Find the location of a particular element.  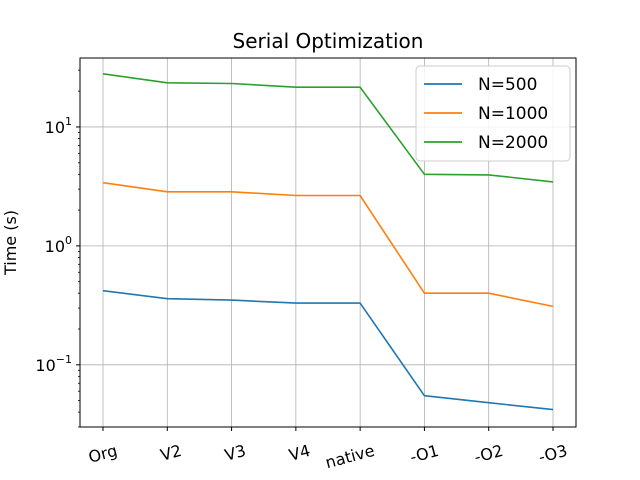

x-axis-ticks: Org V2 V3 V4 native -O1 -O2 -O3 is located at coordinates (327, 449).